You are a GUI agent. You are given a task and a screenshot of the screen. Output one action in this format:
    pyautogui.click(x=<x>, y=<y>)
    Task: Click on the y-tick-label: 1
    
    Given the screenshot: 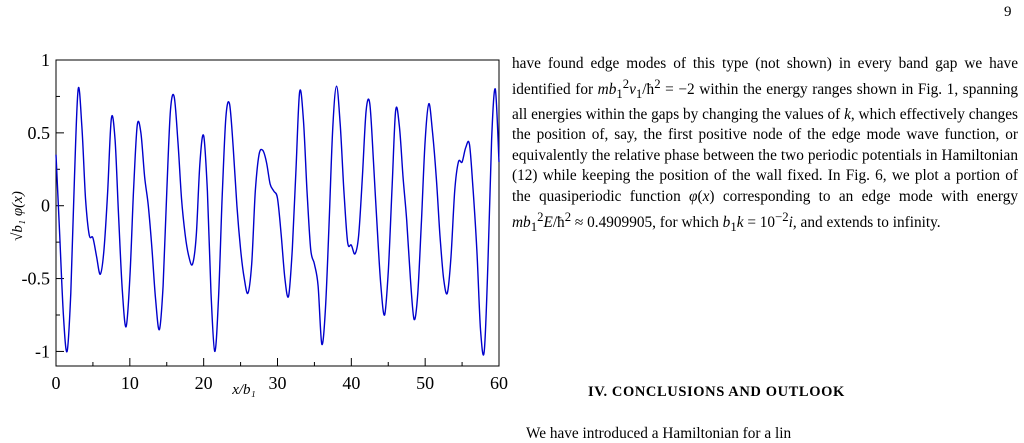 What is the action you would take?
    pyautogui.click(x=45, y=60)
    